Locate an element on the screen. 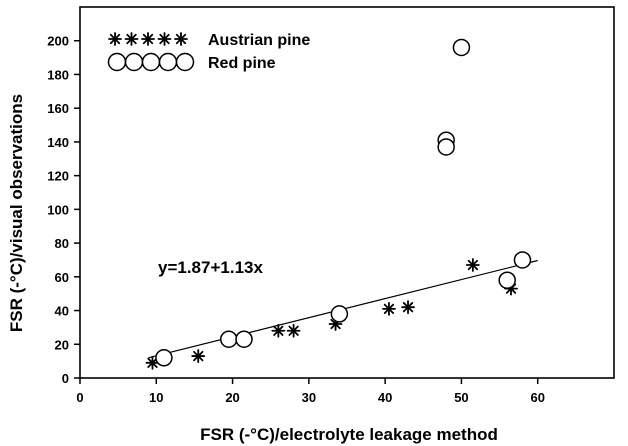  x-tick-label: 60 is located at coordinates (537, 397).